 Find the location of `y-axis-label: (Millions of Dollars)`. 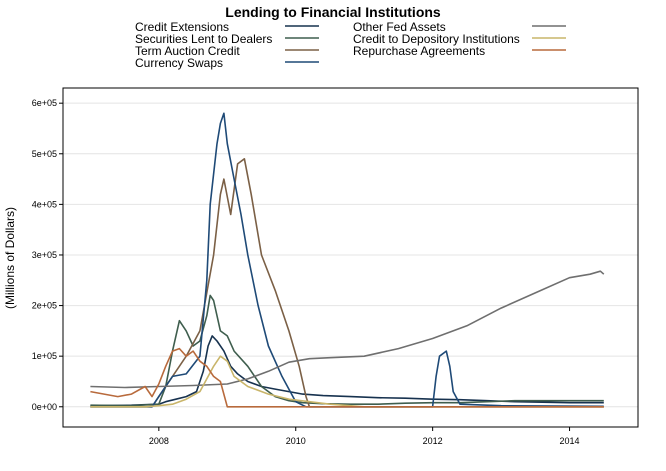

y-axis-label: (Millions of Dollars) is located at coordinates (10, 258).